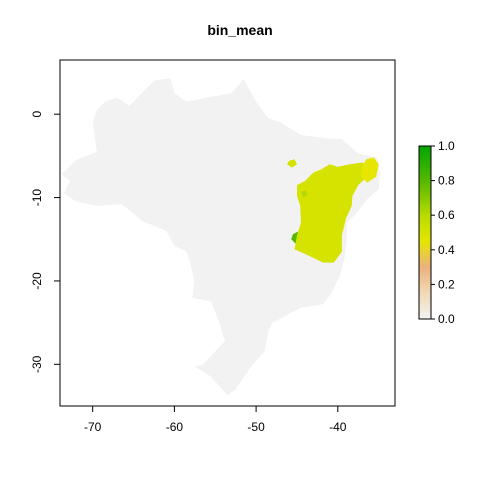 This screenshot has height=480, width=480. What do you see at coordinates (446, 319) in the screenshot?
I see `legend-tick-label: 0.0` at bounding box center [446, 319].